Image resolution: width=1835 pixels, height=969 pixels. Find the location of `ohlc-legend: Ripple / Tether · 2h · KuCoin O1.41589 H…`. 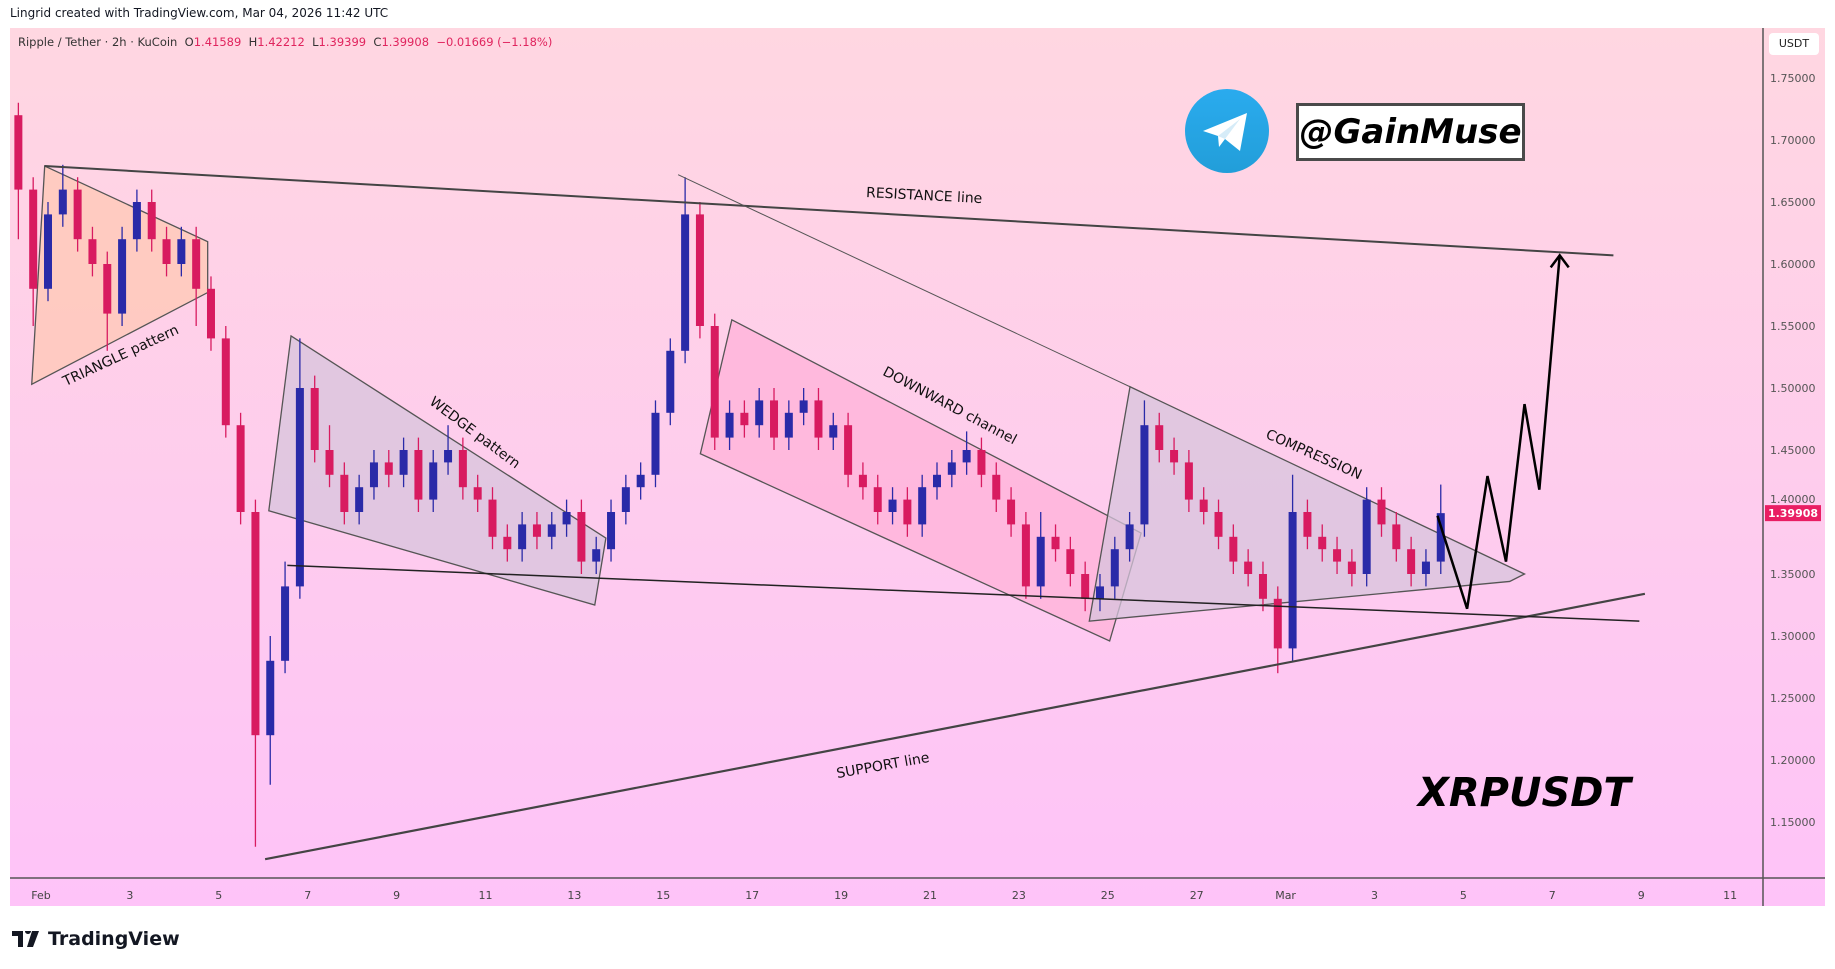

ohlc-legend: Ripple / Tether · 2h · KuCoin O1.41589 H… is located at coordinates (285, 42).